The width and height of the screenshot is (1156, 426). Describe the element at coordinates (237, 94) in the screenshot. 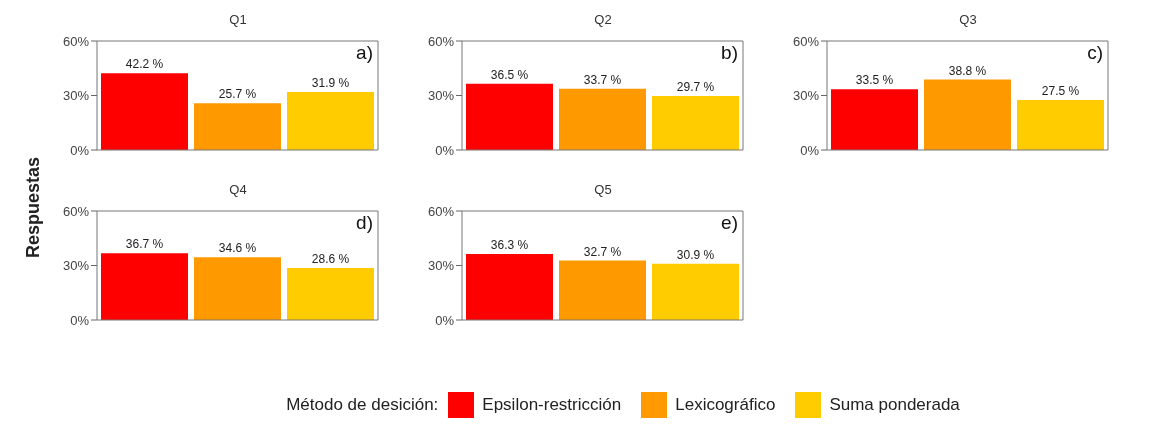

I see `data-label: 25.7 %` at that location.